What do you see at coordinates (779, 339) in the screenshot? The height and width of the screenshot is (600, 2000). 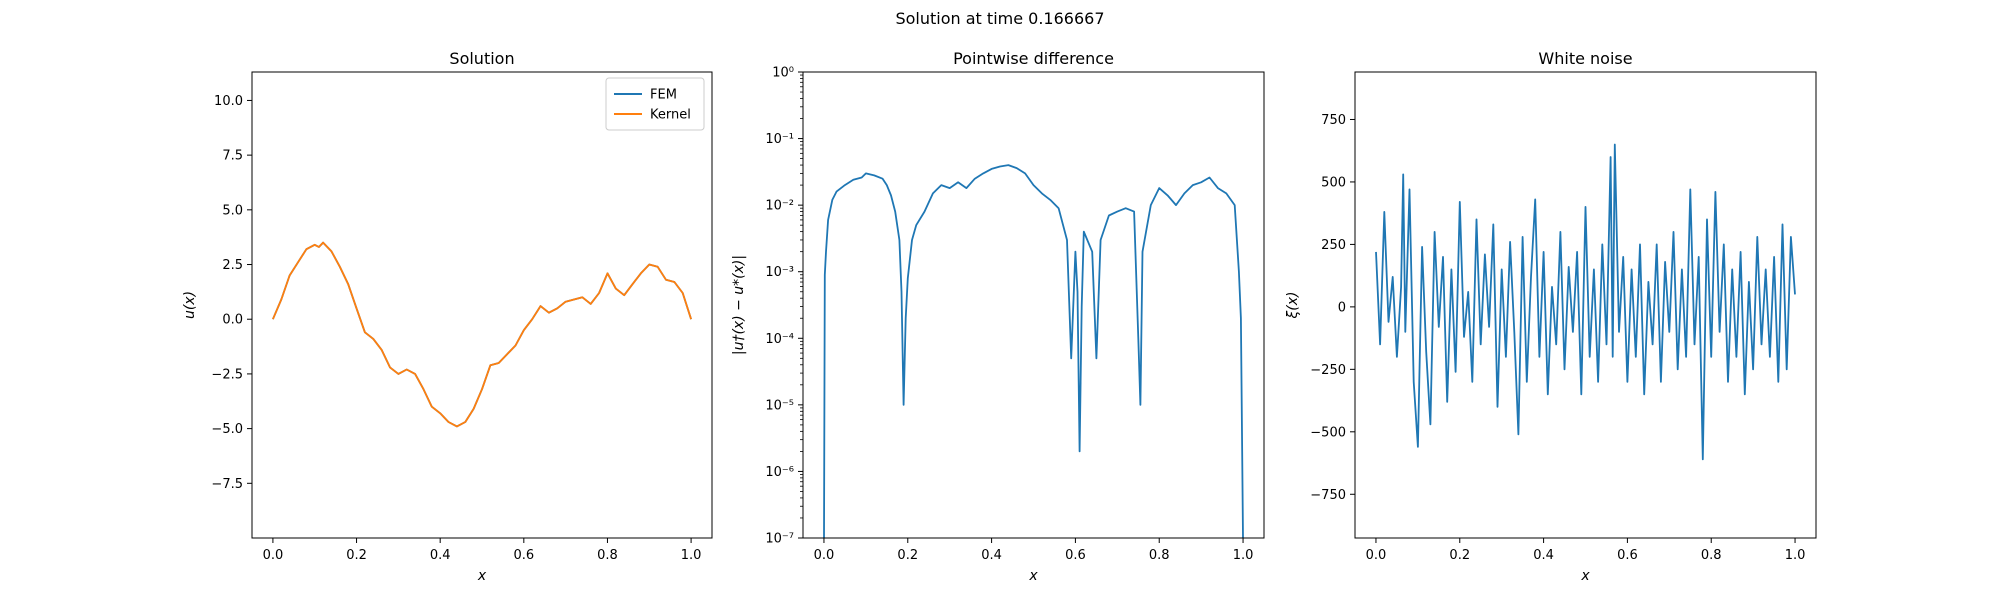 I see `y-tick-label: 10⁻⁴` at bounding box center [779, 339].